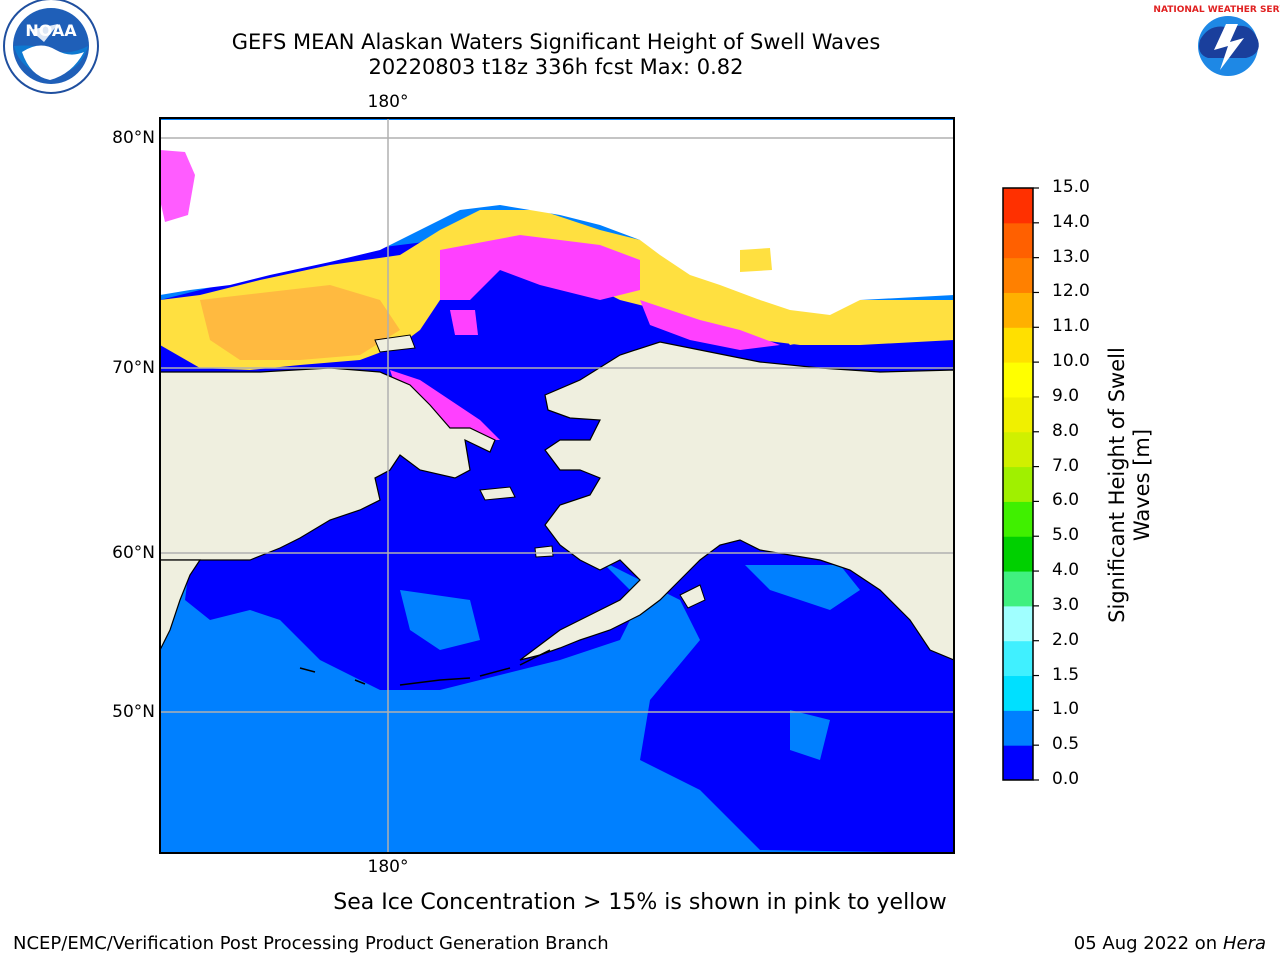 This screenshot has width=1280, height=960. Describe the element at coordinates (1066, 779) in the screenshot. I see `colorbar-tick-label: 0.0` at that location.